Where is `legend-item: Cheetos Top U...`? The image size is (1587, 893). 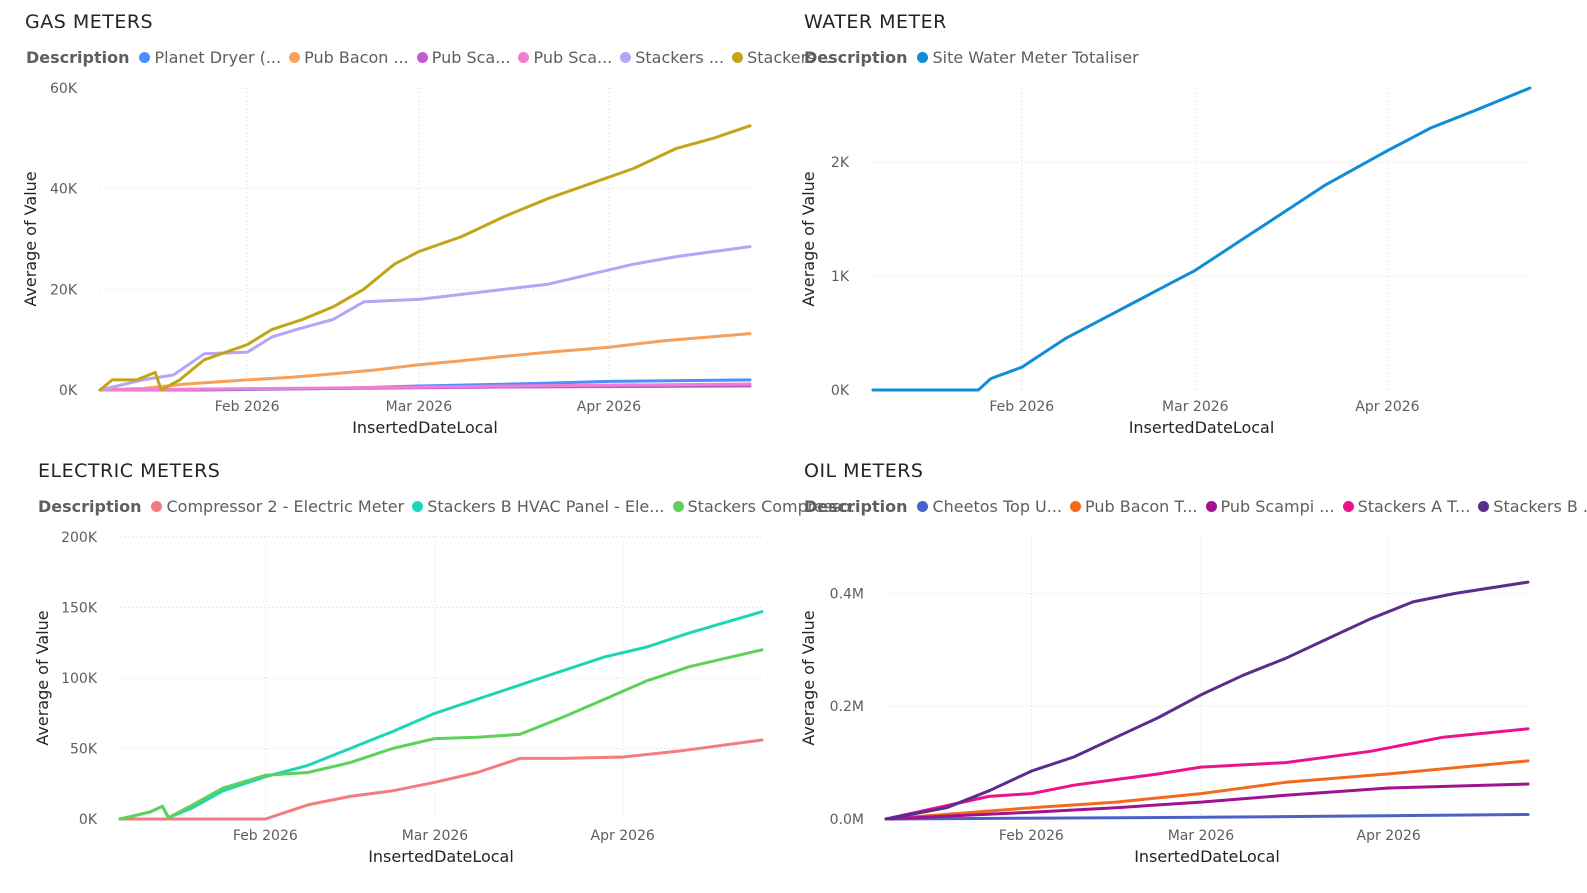
legend-item: Cheetos Top U... is located at coordinates (989, 506).